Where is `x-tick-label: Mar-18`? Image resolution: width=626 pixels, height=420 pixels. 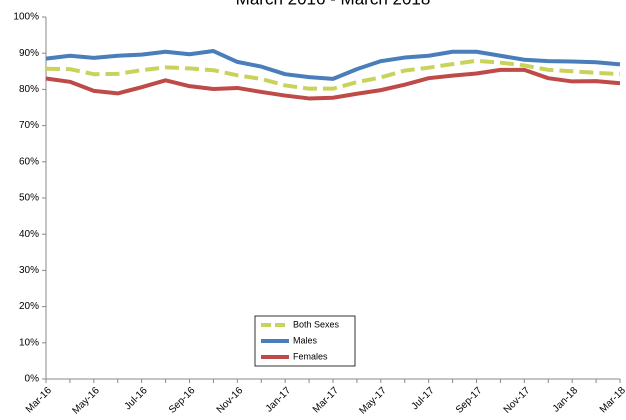 x-tick-label: Mar-18 is located at coordinates (612, 400).